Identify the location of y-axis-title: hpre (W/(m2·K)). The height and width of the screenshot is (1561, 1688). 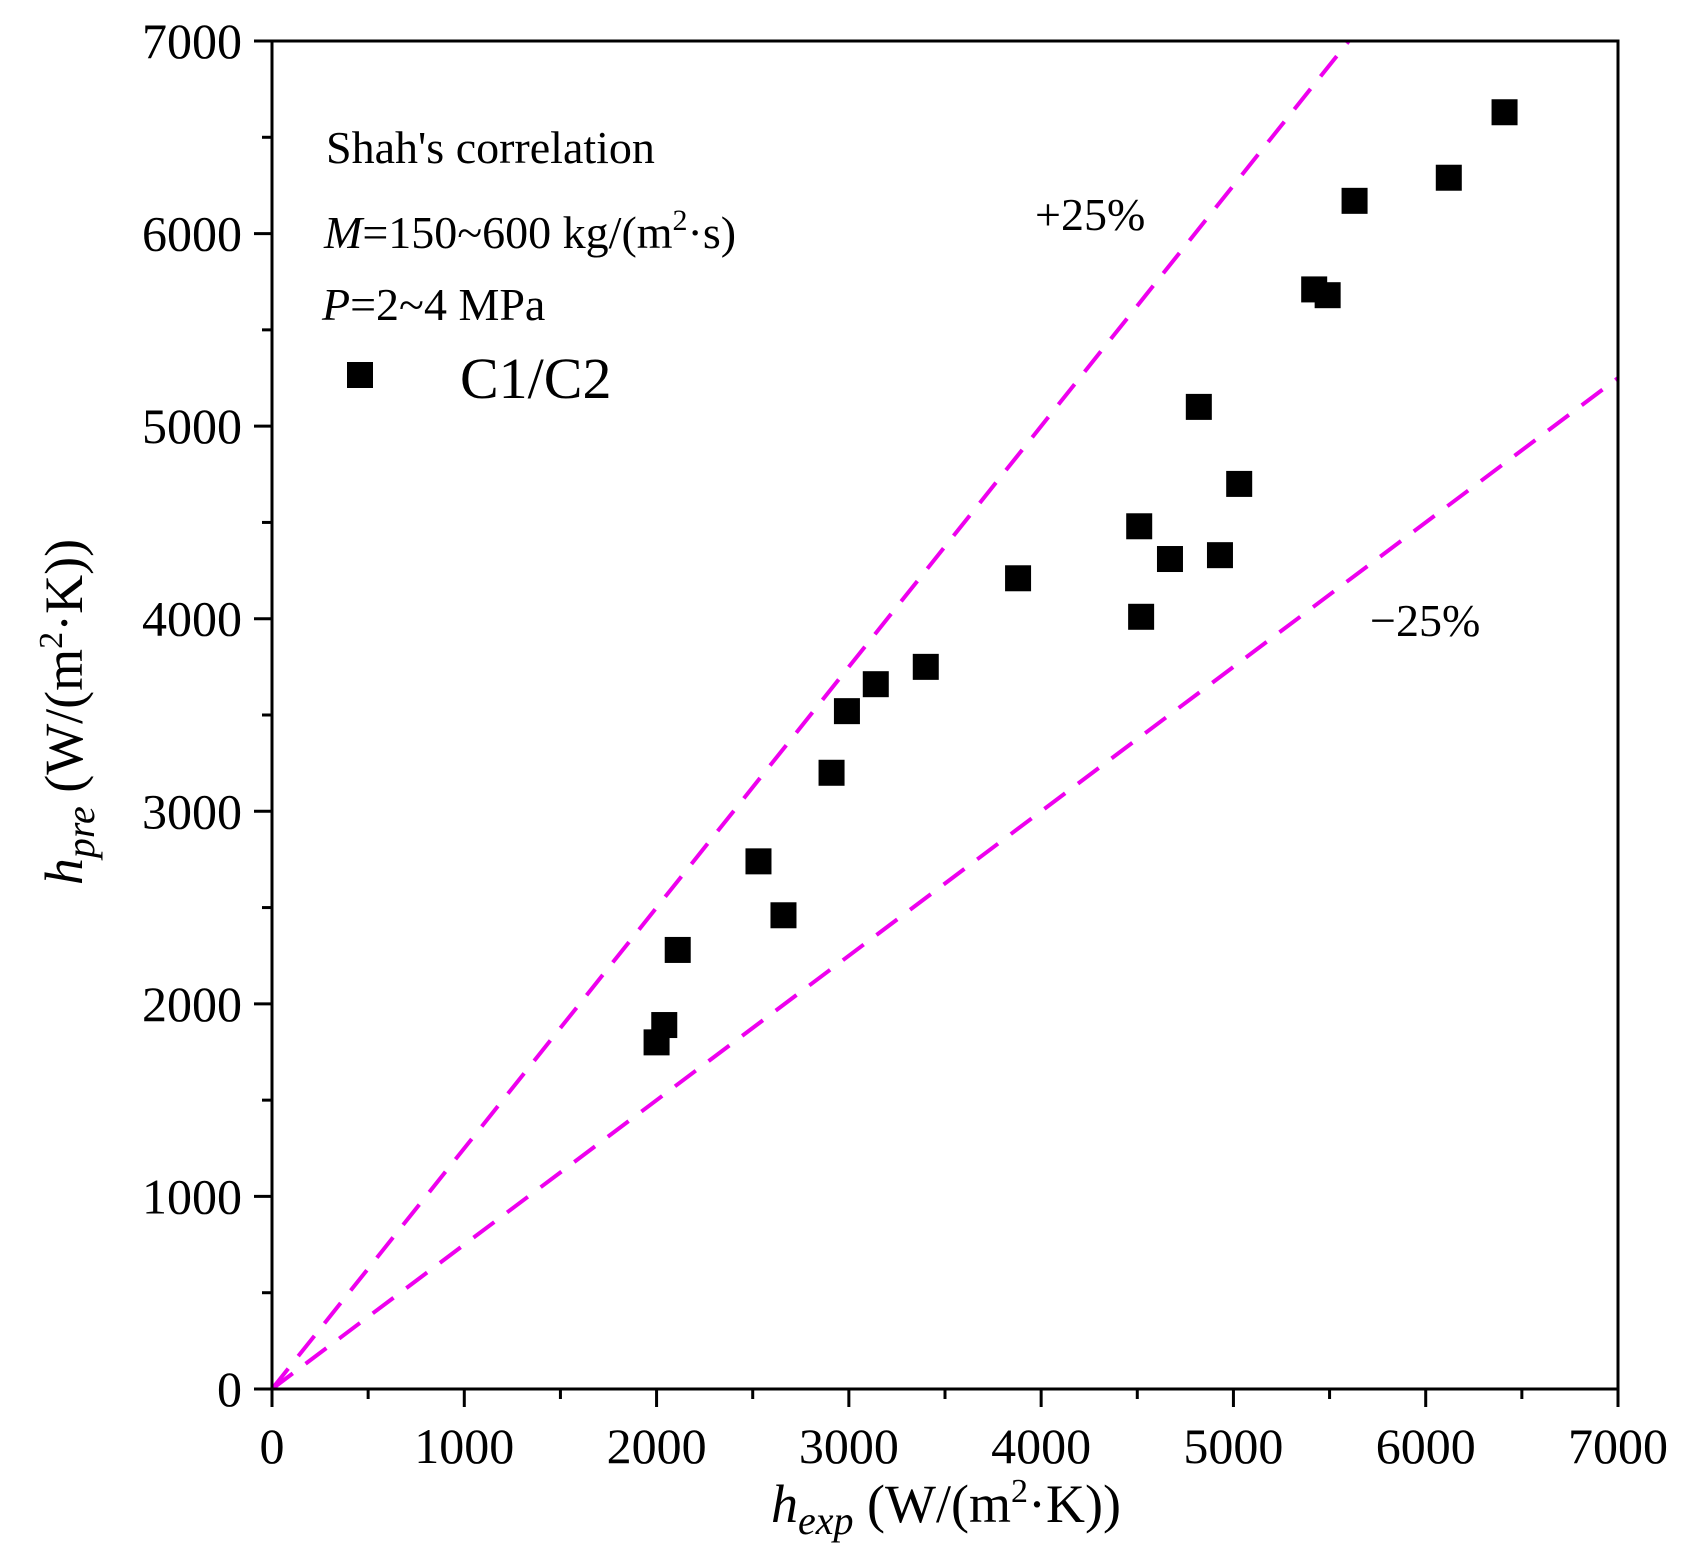
(68, 712).